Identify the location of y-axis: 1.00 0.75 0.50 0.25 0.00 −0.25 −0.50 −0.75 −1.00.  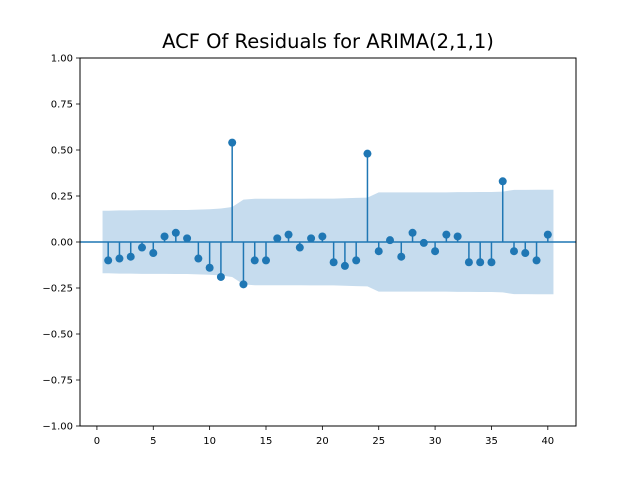
(61, 243).